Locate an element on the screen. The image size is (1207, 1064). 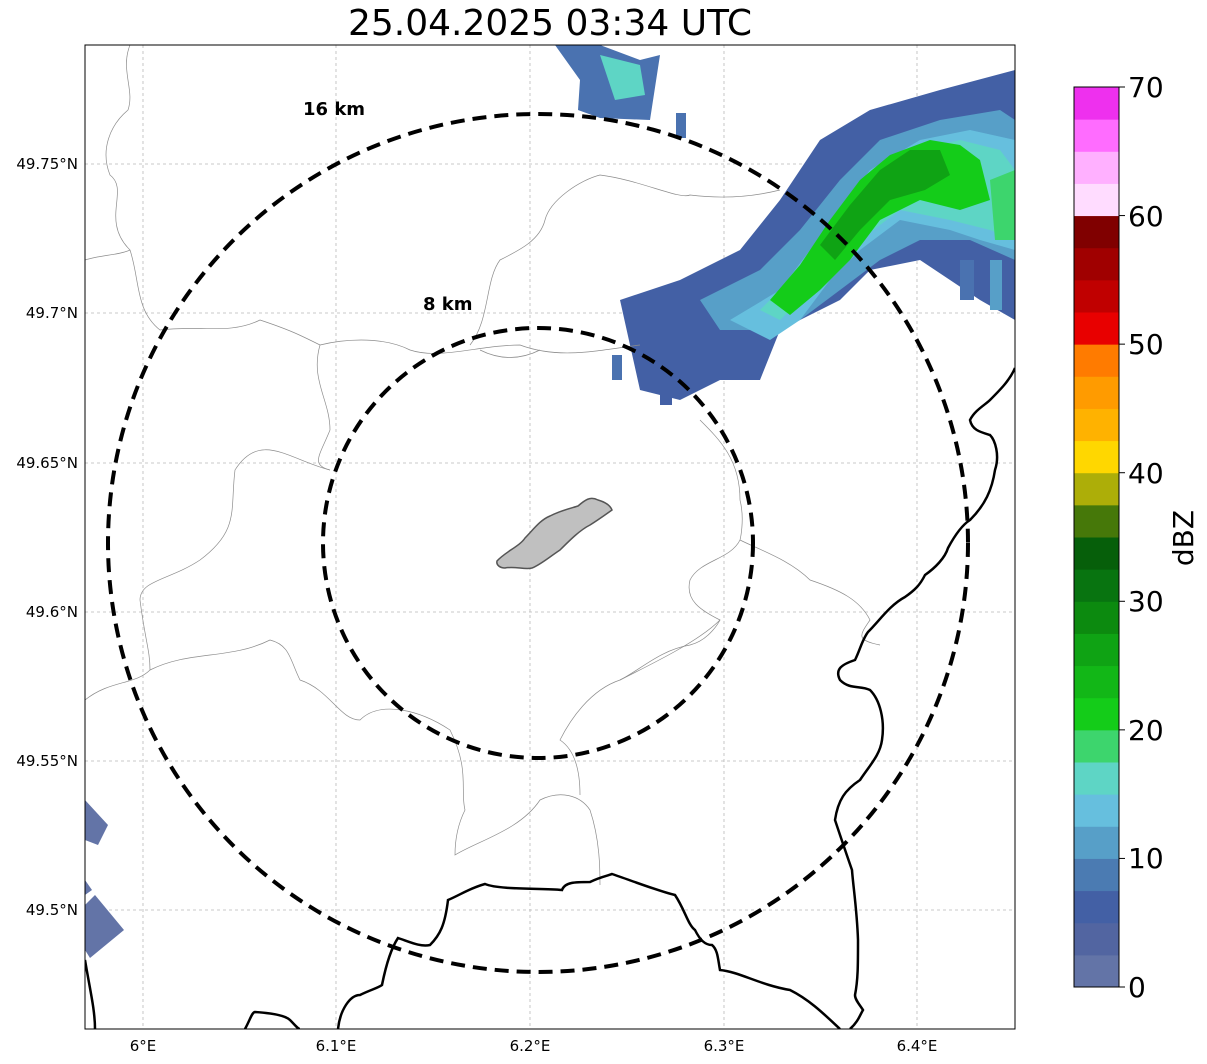
city-outline is located at coordinates (554, 533).